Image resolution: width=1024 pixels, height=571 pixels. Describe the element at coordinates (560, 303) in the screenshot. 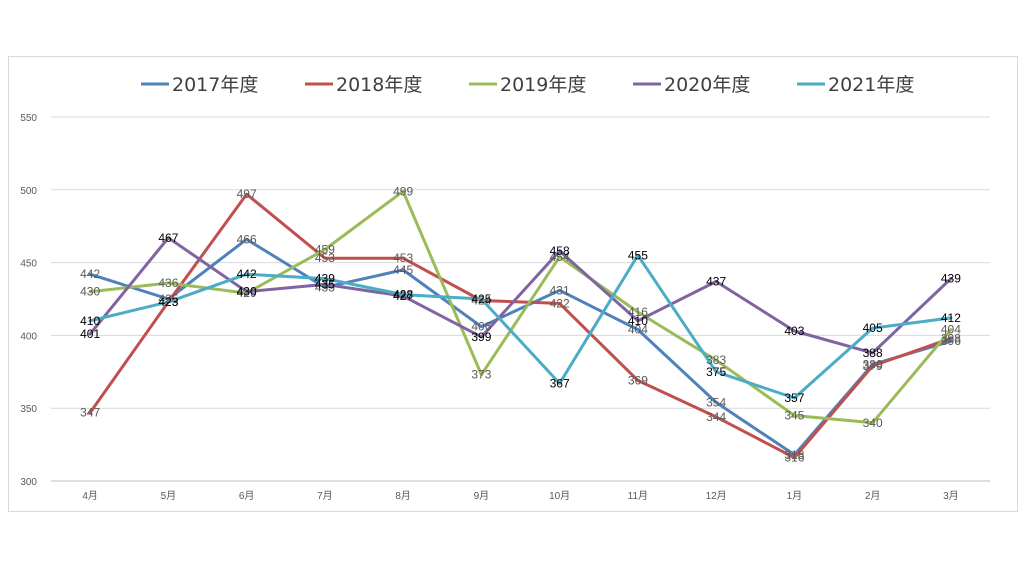

I see `data-label: 422` at that location.